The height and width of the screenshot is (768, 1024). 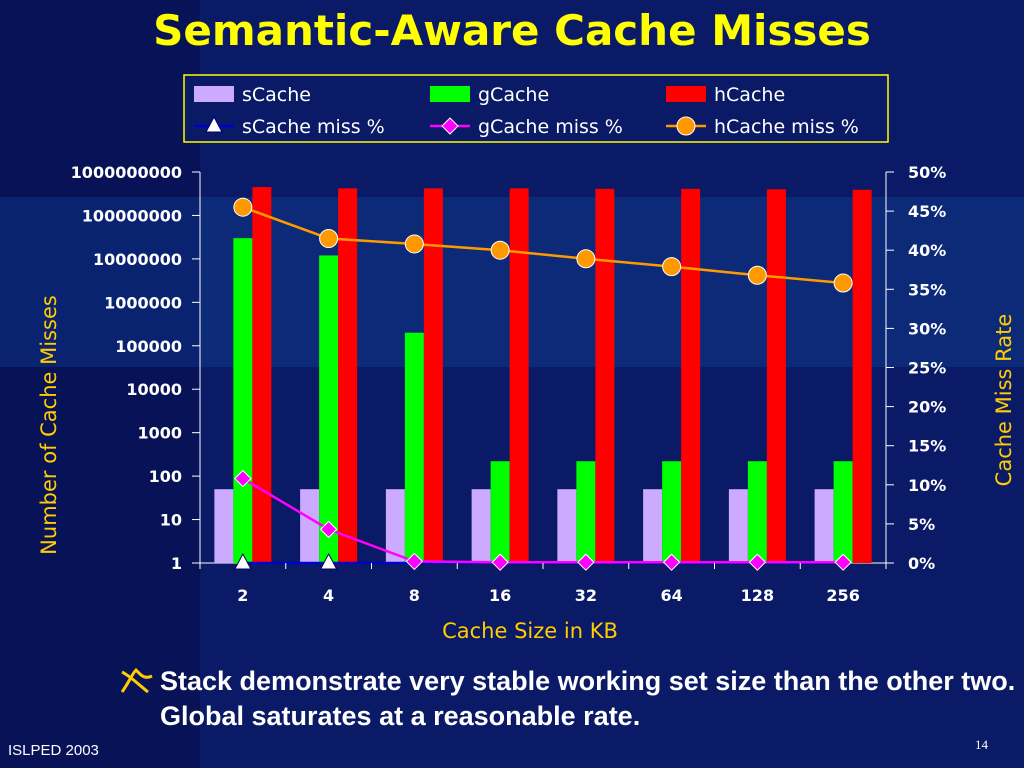 I want to click on x-tick-label: 64, so click(x=671, y=595).